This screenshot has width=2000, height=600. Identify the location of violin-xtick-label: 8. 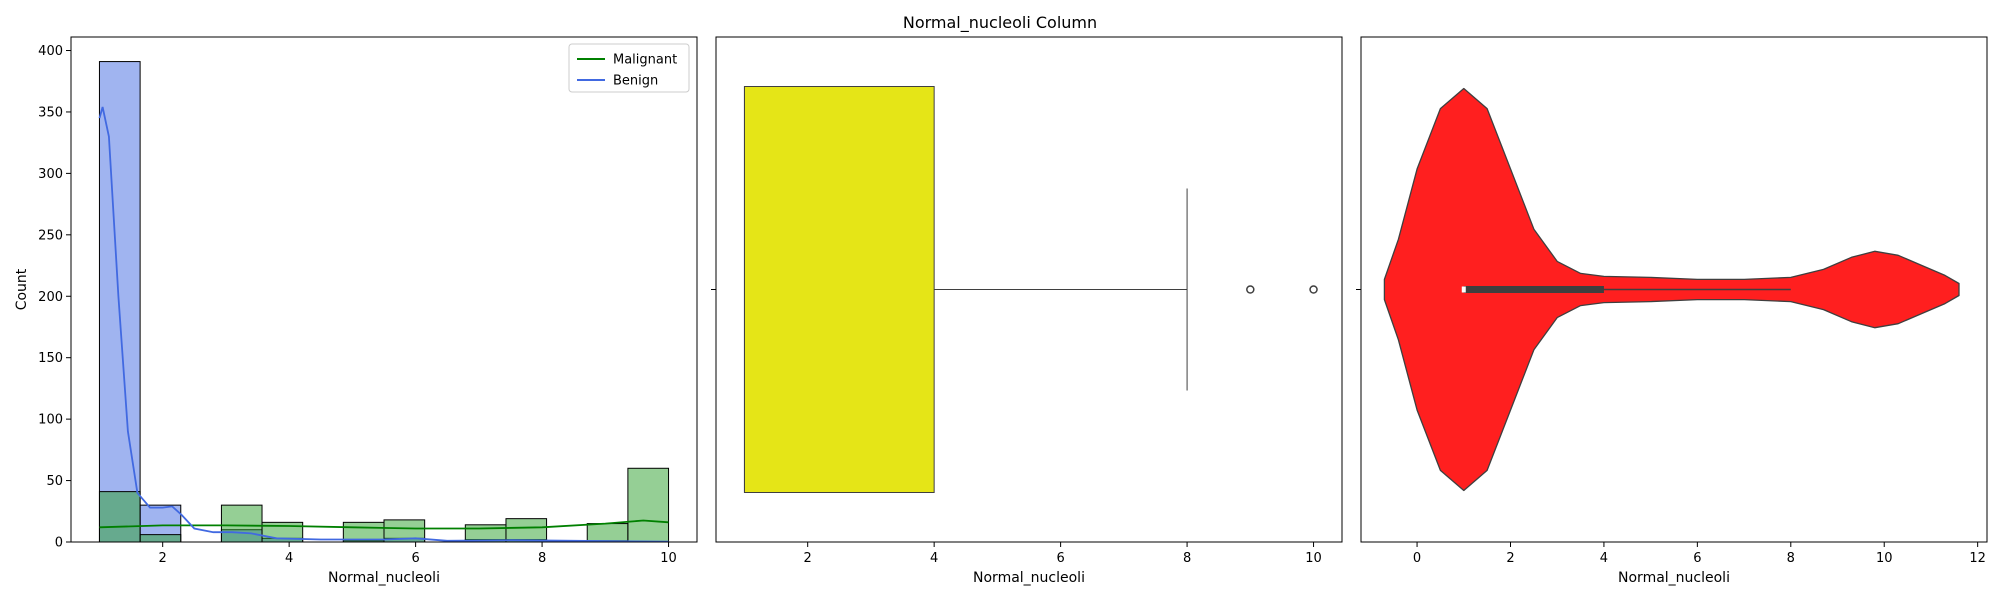
(1791, 558).